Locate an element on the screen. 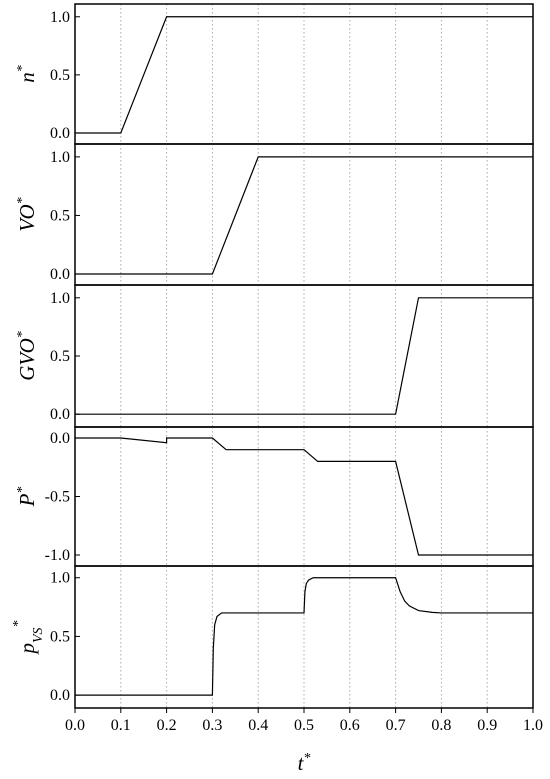 The height and width of the screenshot is (779, 550). axis-label: P* is located at coordinates (27, 497).